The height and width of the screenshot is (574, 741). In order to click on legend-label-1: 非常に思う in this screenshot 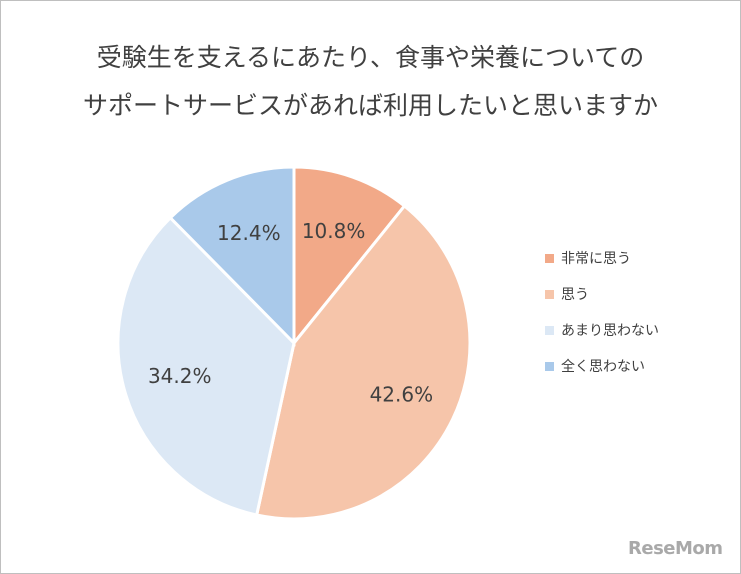, I will do `click(596, 259)`.